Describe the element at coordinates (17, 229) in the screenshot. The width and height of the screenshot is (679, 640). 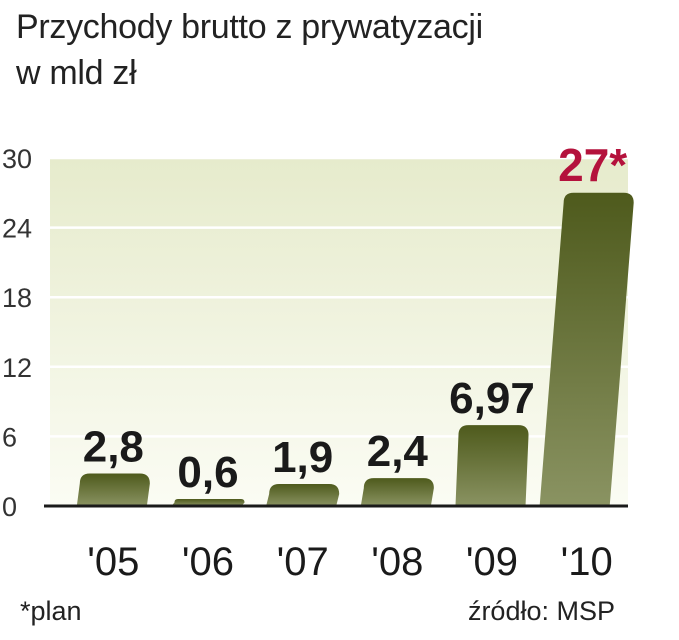
I see `y-tick-label: 24` at that location.